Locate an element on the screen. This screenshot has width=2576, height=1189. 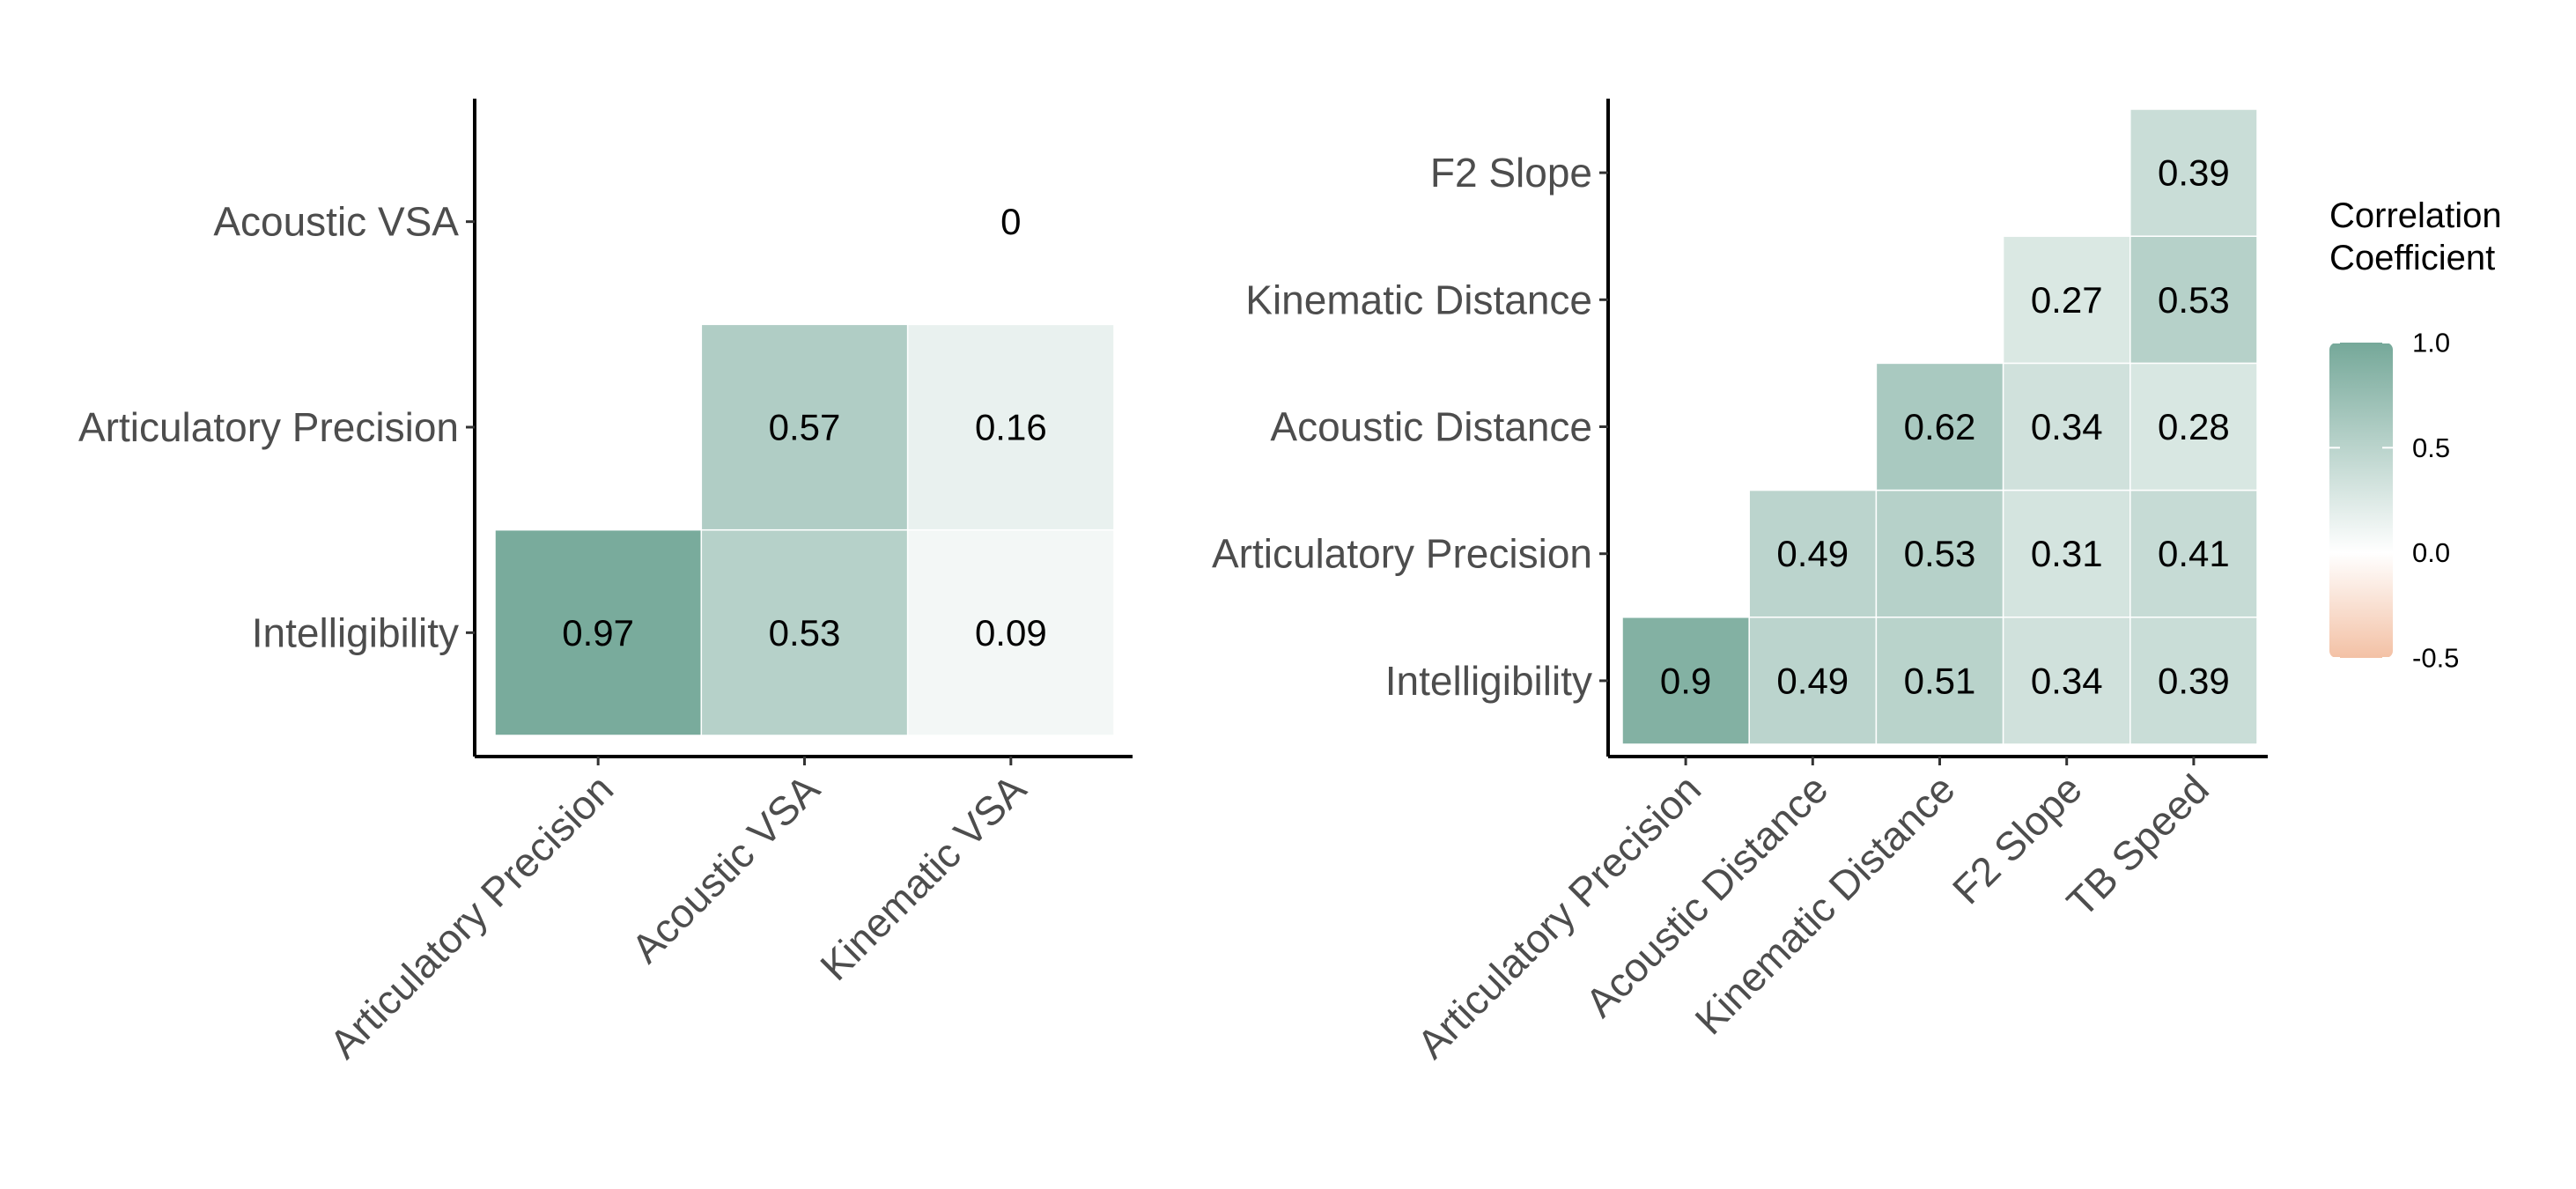
right-x-tick-label: Acoustic Distance is located at coordinates (1706, 895).